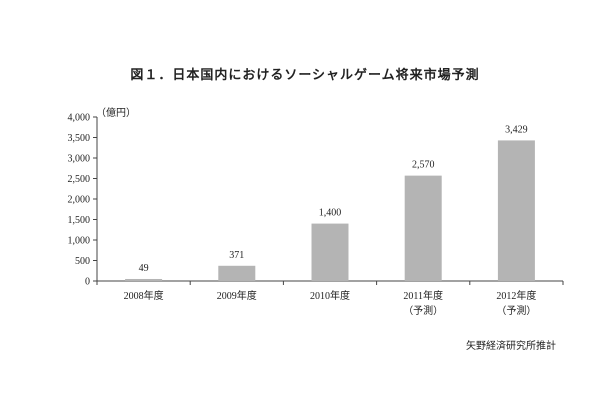 Image resolution: width=610 pixels, height=400 pixels. What do you see at coordinates (144, 295) in the screenshot?
I see `x-category-label: 2008年度` at bounding box center [144, 295].